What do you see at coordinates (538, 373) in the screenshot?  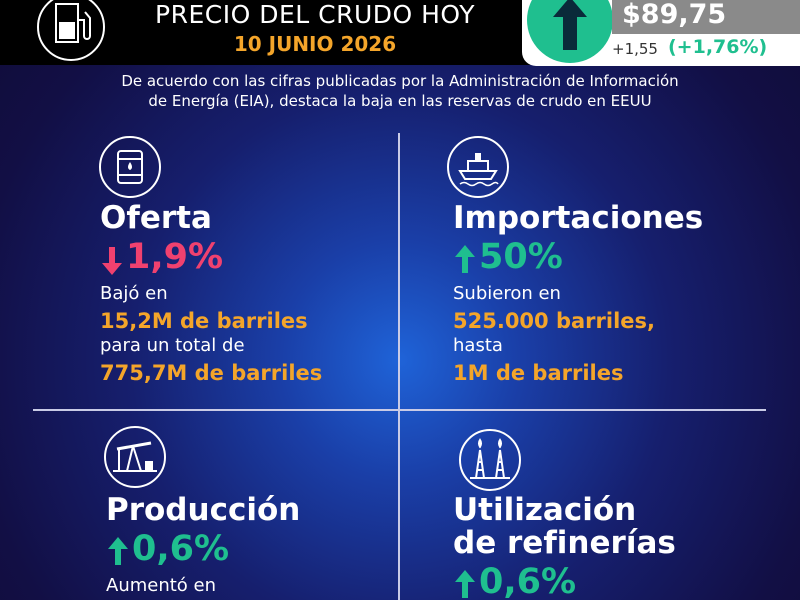 I see `section-text: 1M de barriles` at bounding box center [538, 373].